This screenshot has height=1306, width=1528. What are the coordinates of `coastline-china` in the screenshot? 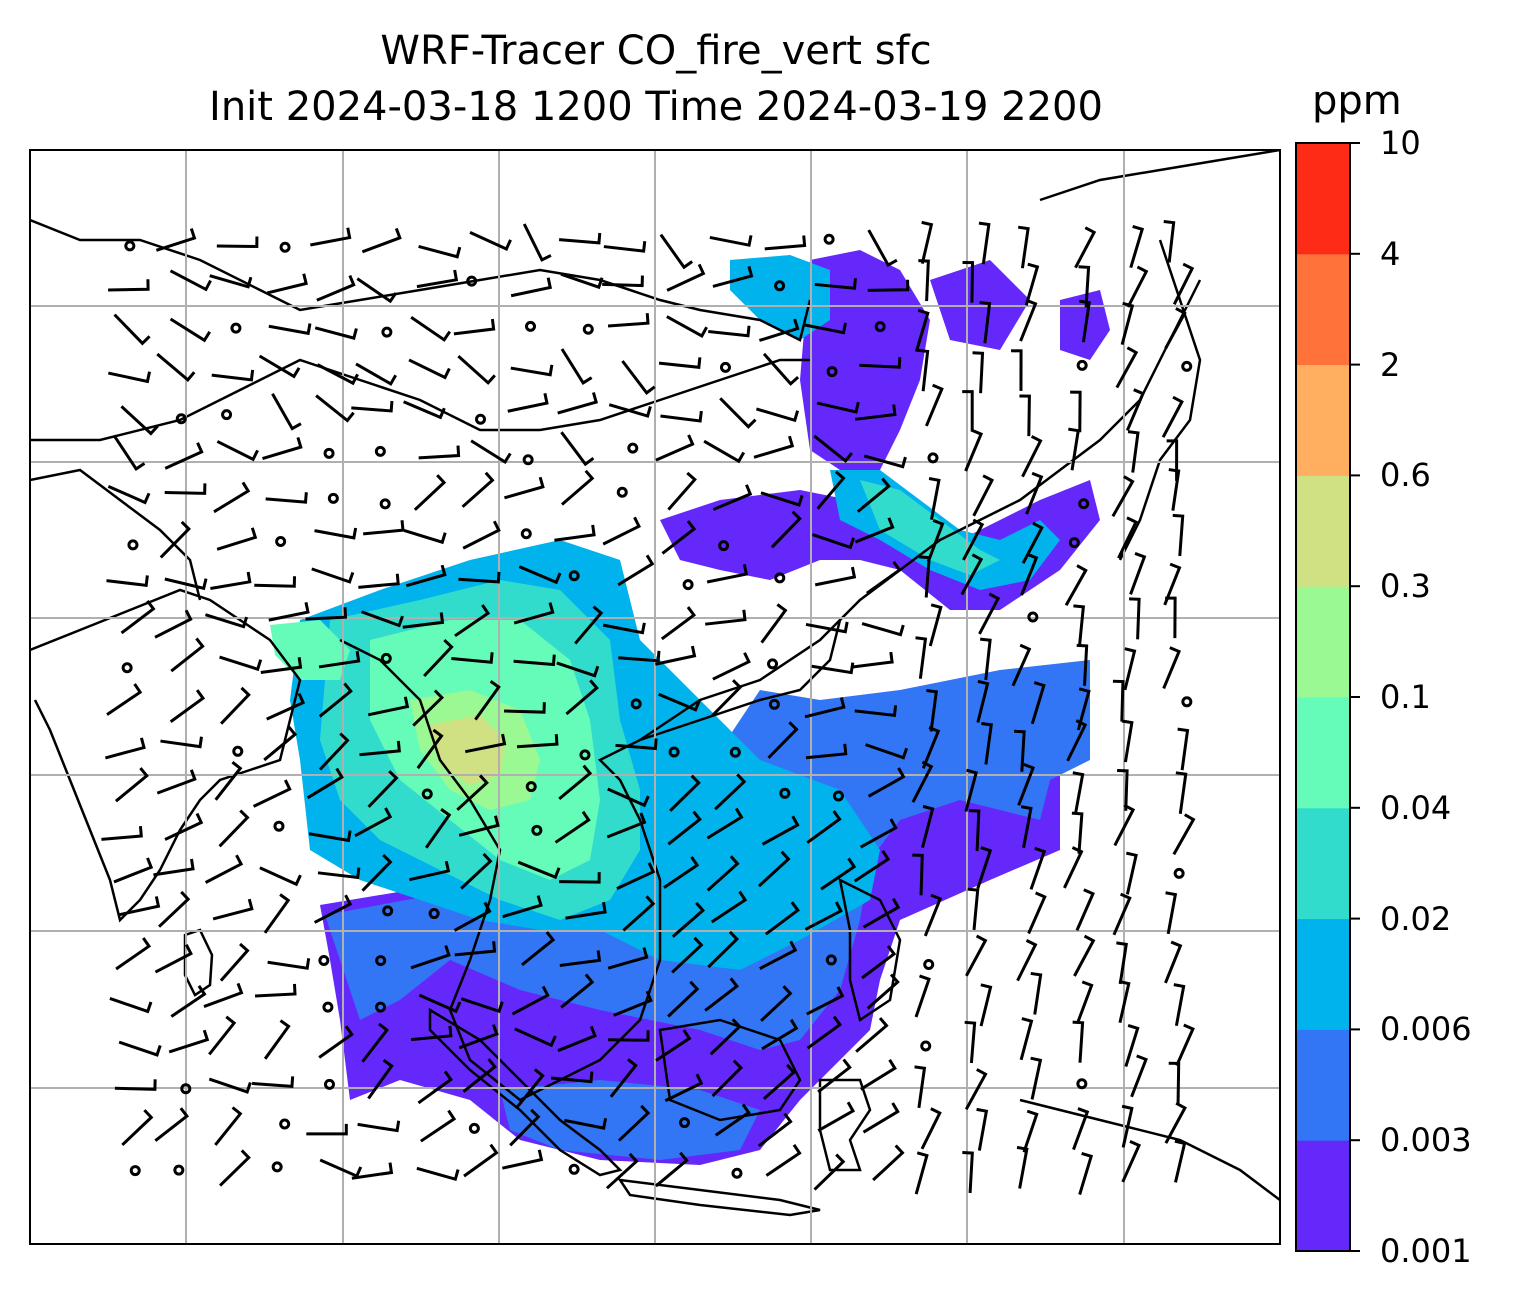 It's located at (920, 510).